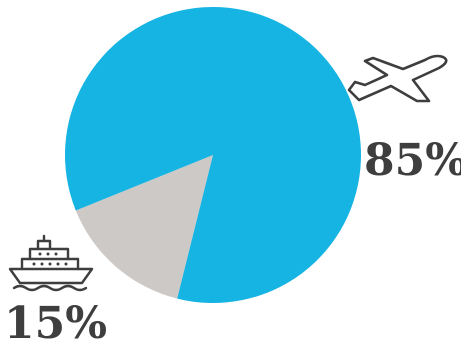 This screenshot has width=461, height=347. Describe the element at coordinates (51, 263) in the screenshot. I see `cruise-ship-icon` at that location.